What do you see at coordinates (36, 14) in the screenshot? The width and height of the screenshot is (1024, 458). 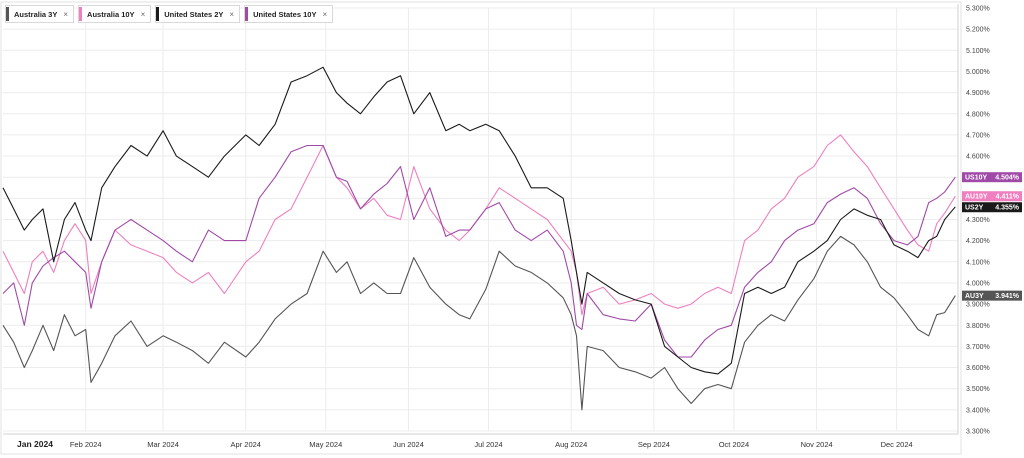 I see `legend-label: Australia 3Y` at bounding box center [36, 14].